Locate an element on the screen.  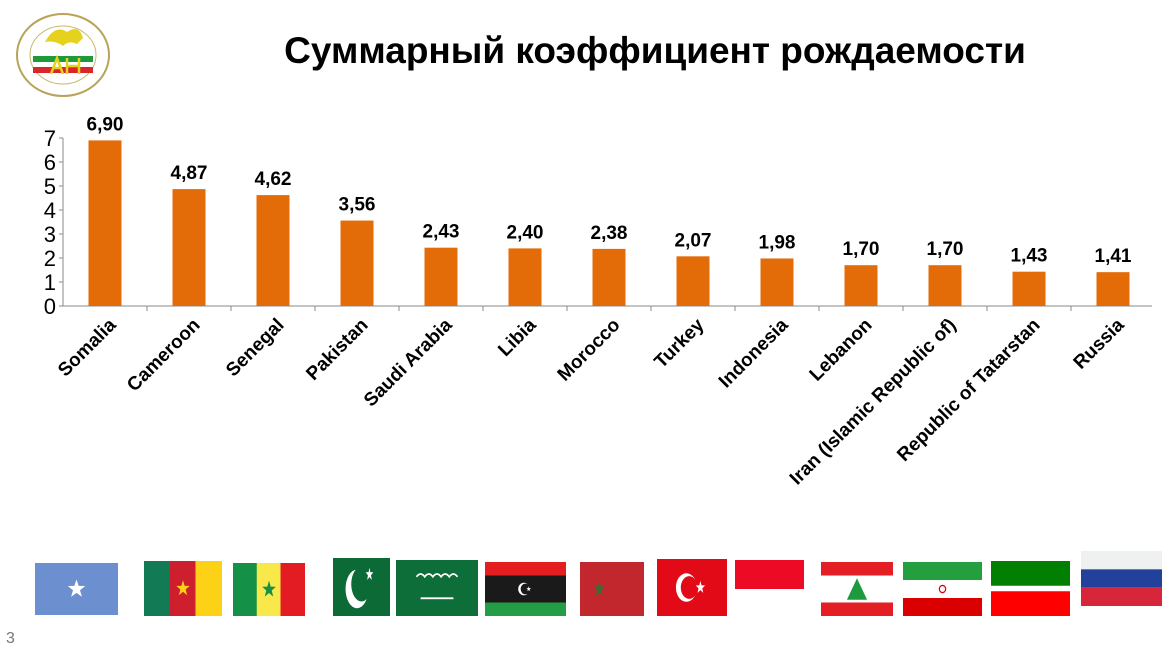
y-tick-label: 6 is located at coordinates (50, 162).